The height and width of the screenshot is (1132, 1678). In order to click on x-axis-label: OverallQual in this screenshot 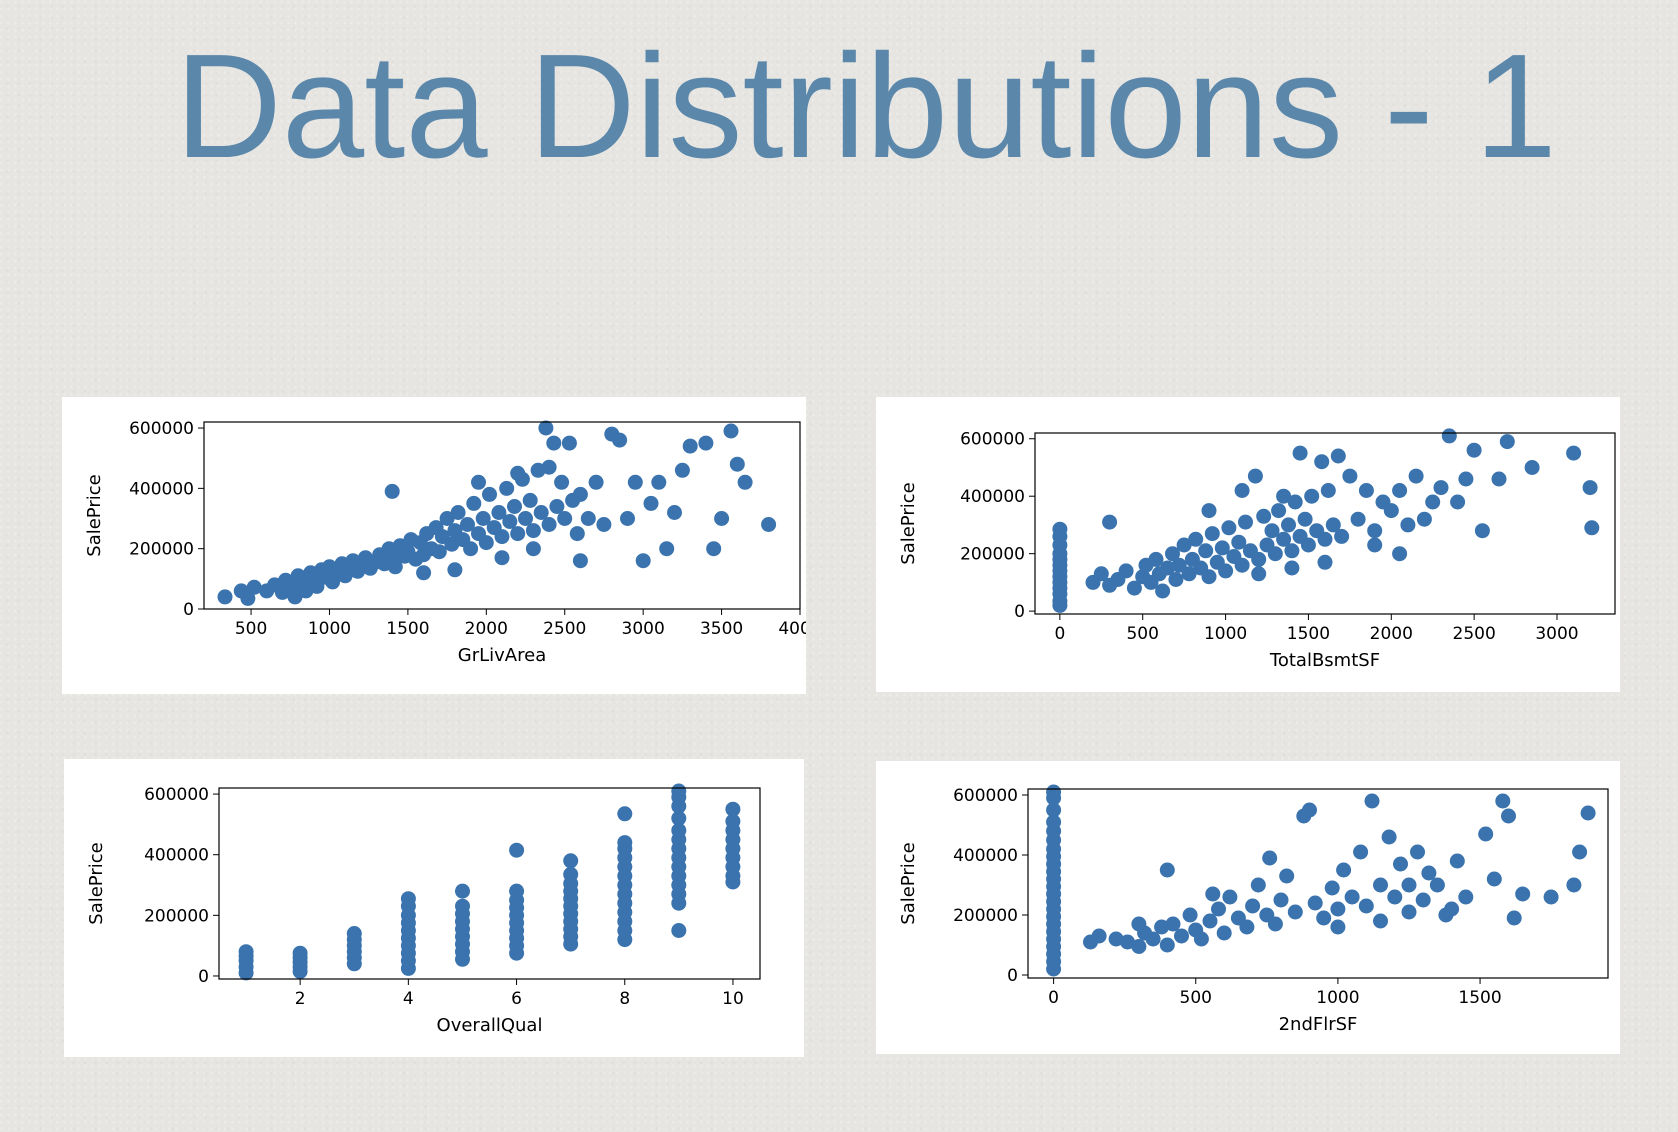, I will do `click(490, 1025)`.